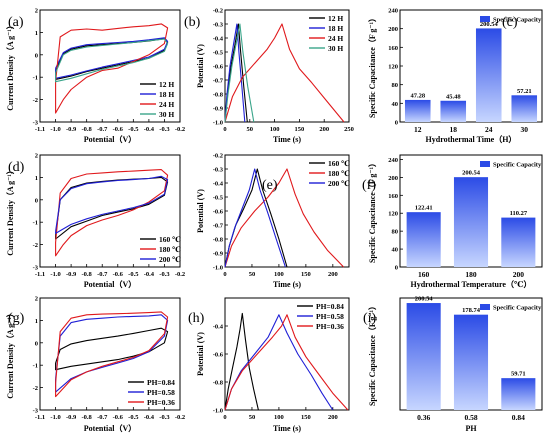 This screenshot has height=444, width=550. I want to click on x-tick-label: -0.3, so click(164, 129).